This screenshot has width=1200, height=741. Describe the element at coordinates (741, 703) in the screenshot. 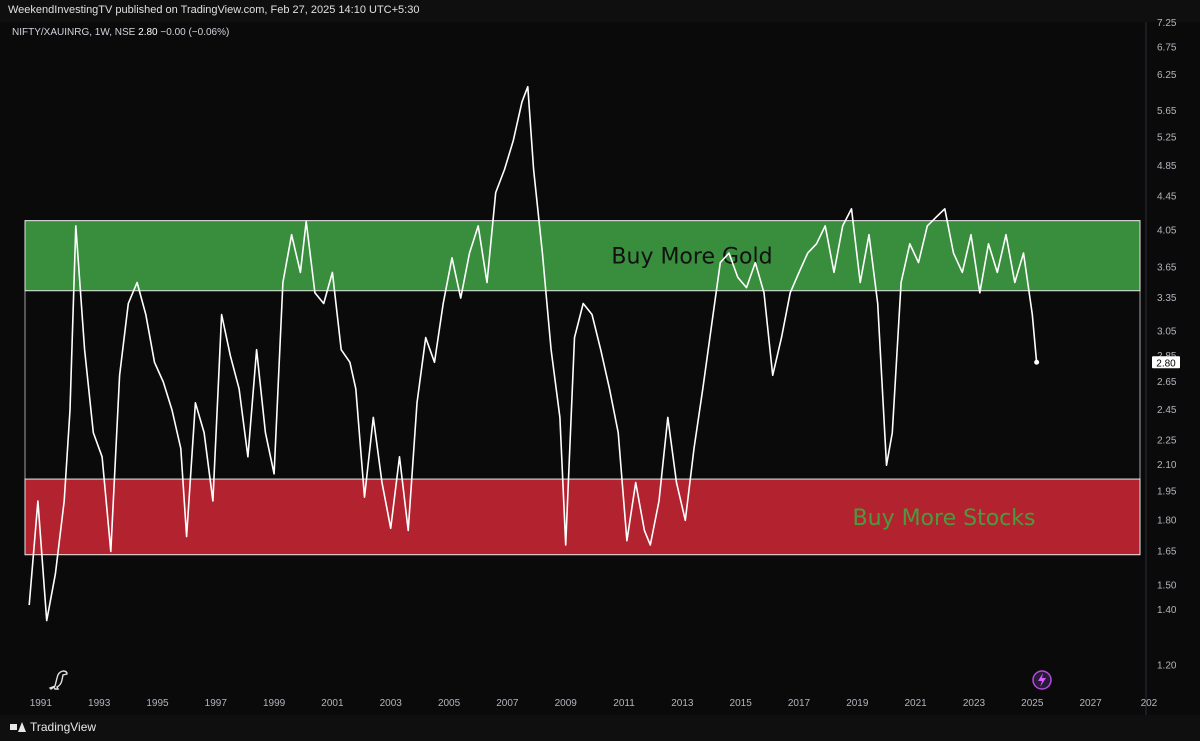

I see `x-tick-label: 2015` at that location.